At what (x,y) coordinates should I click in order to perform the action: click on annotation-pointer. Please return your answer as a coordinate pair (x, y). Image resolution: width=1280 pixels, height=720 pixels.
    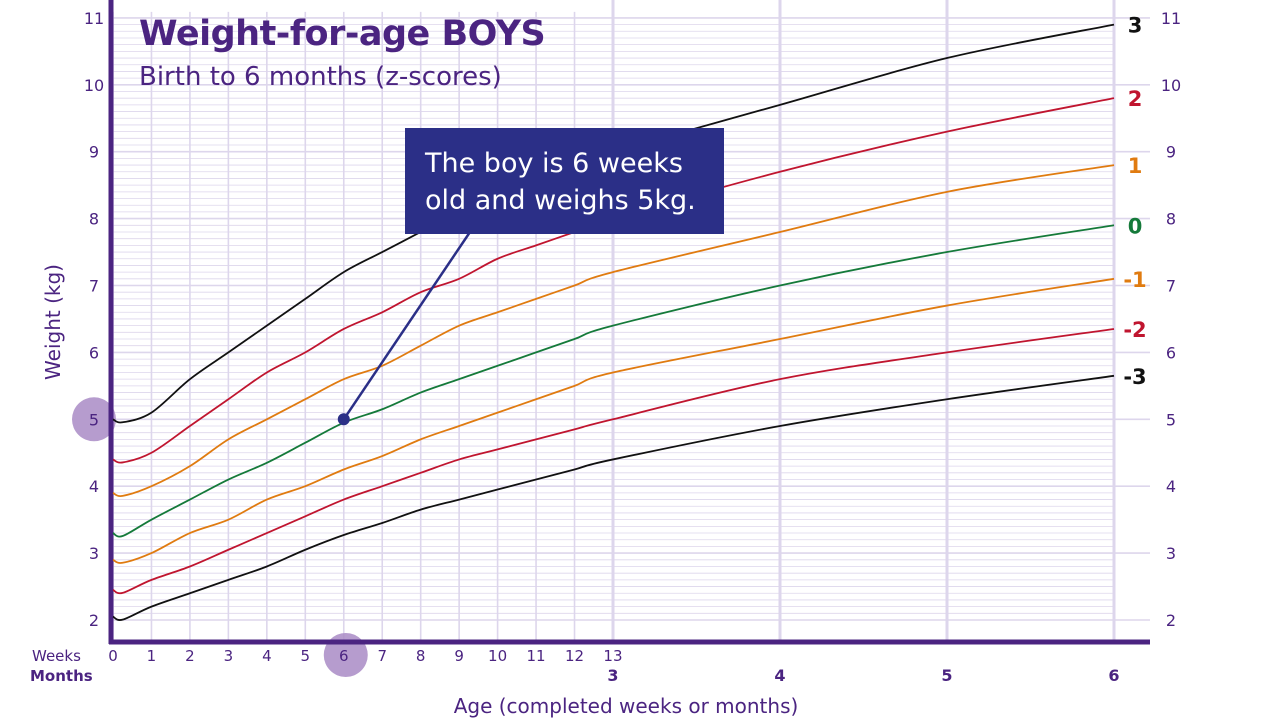
    Looking at the image, I should click on (407, 325).